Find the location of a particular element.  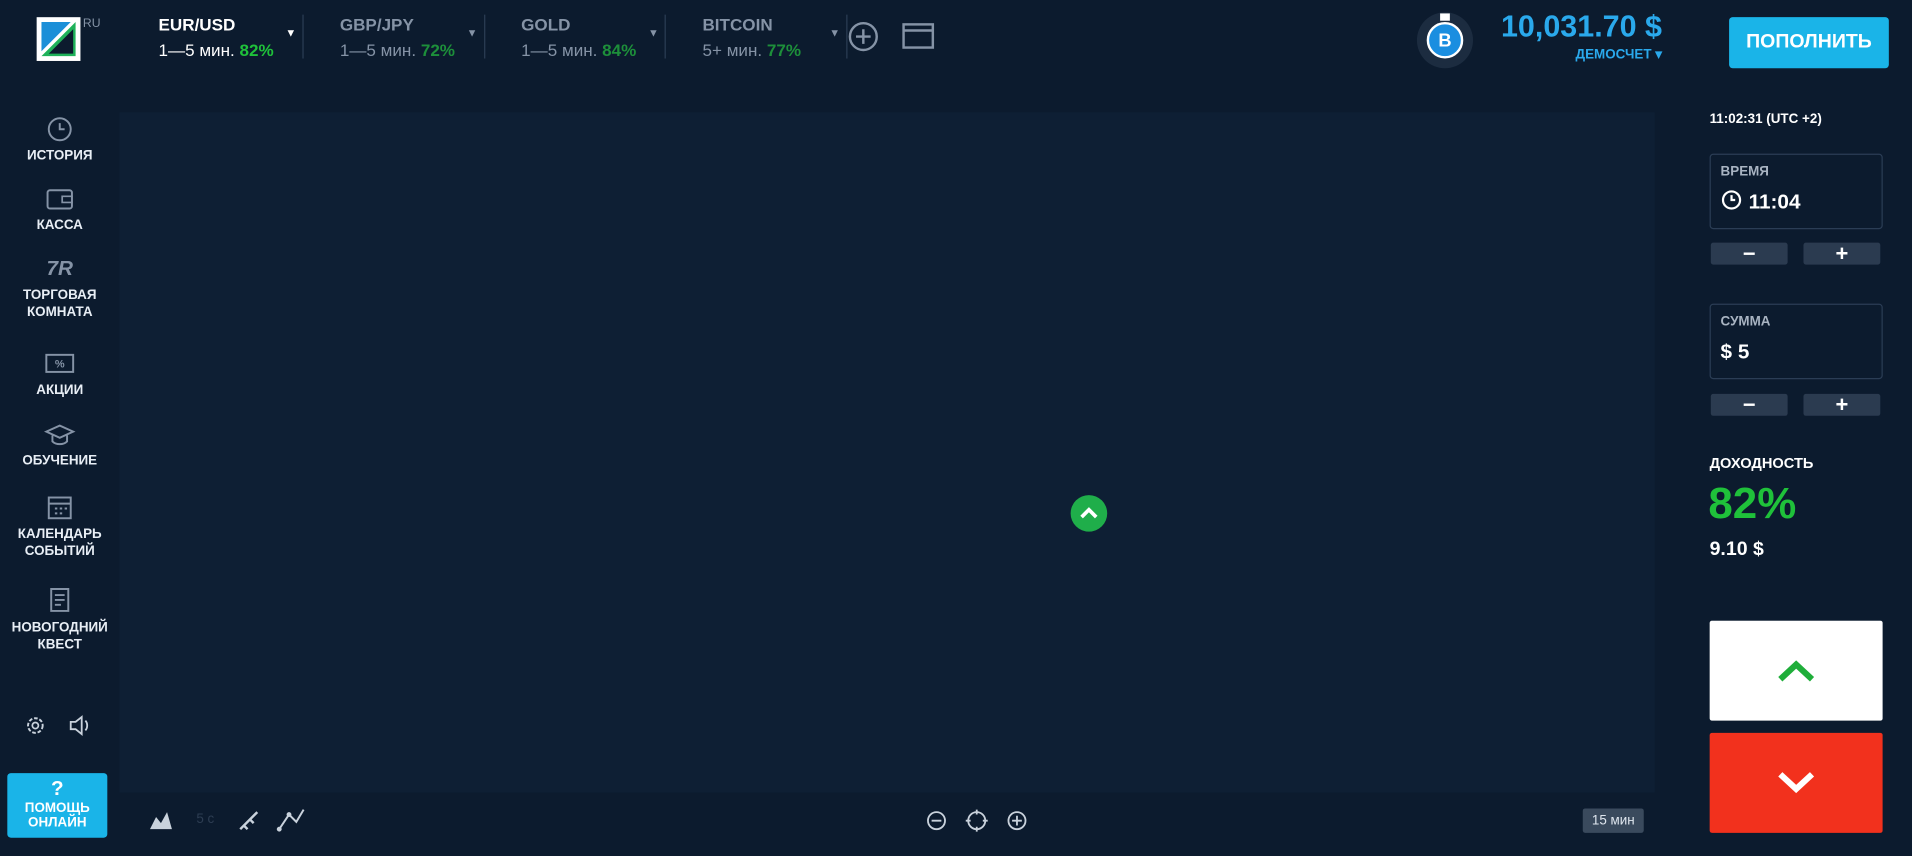

side-history: ИСТОРИЯ is located at coordinates (60, 140).